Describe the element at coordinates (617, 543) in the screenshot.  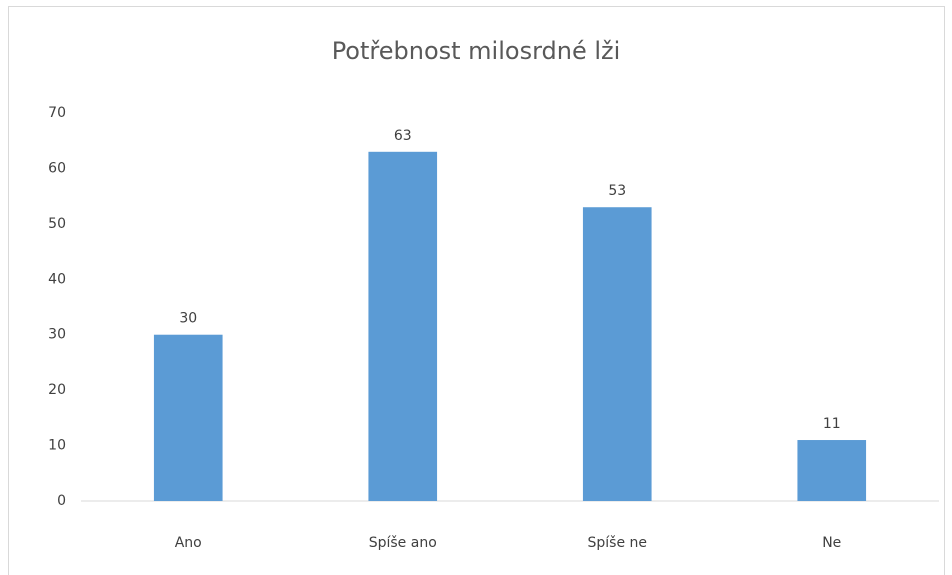
I see `x-tick-label: Spíše ne` at that location.